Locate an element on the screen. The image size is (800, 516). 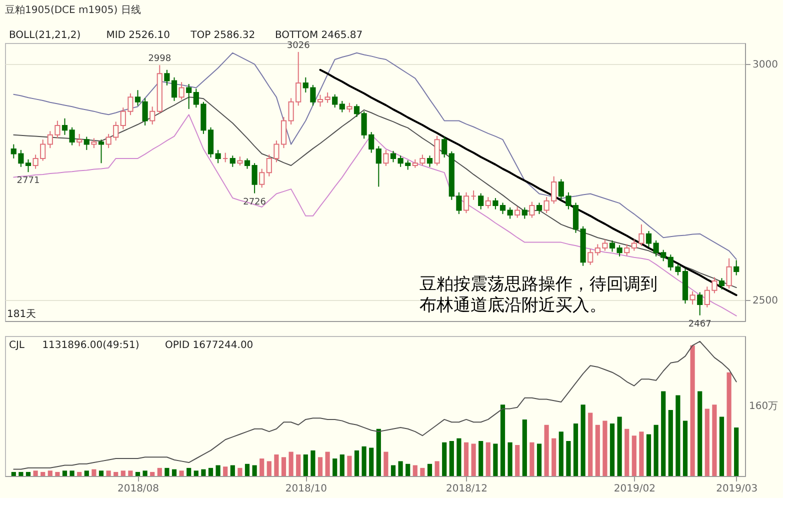
annotation: 1131896.00(49:51) is located at coordinates (91, 345).